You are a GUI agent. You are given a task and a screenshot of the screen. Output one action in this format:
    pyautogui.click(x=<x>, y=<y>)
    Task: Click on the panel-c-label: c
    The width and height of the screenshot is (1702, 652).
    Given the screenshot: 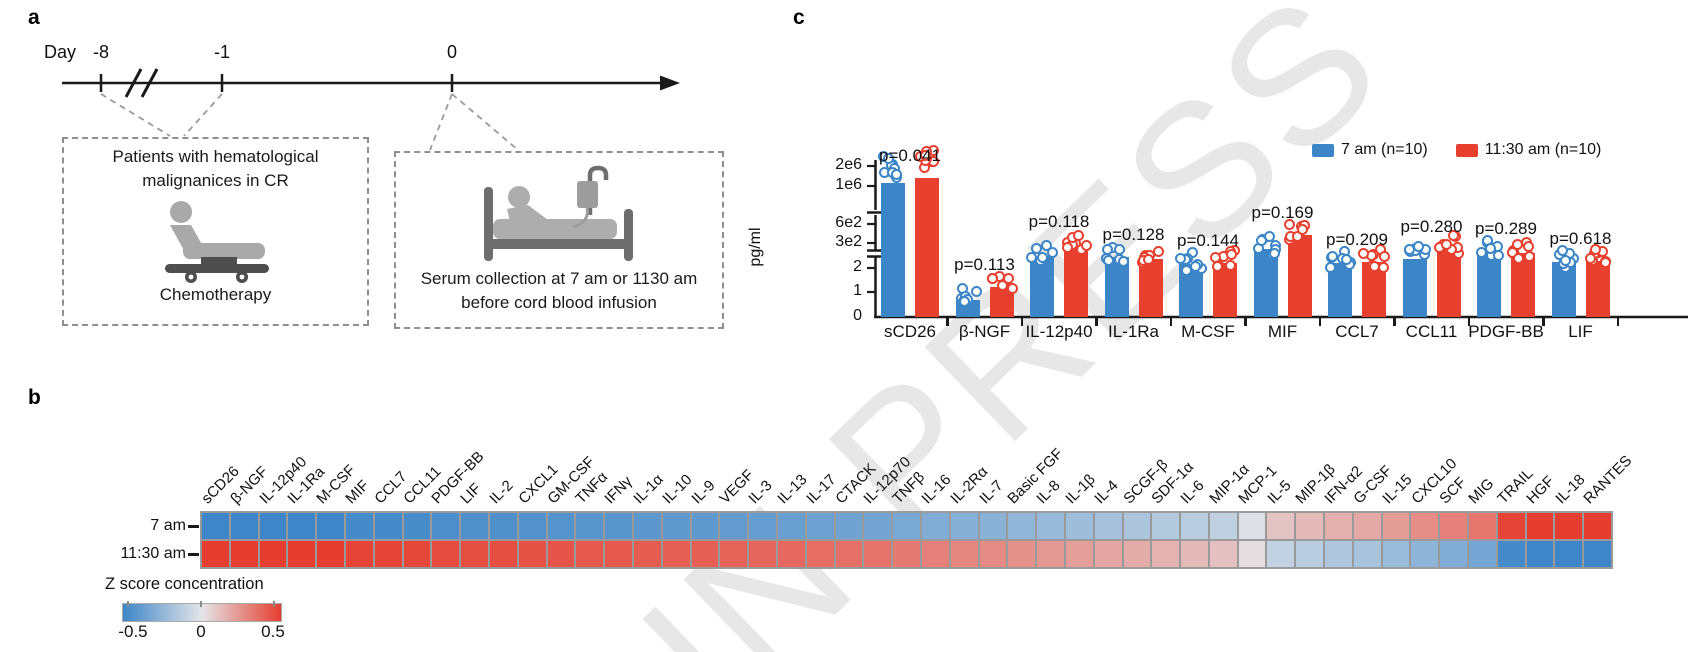 What is the action you would take?
    pyautogui.click(x=799, y=17)
    